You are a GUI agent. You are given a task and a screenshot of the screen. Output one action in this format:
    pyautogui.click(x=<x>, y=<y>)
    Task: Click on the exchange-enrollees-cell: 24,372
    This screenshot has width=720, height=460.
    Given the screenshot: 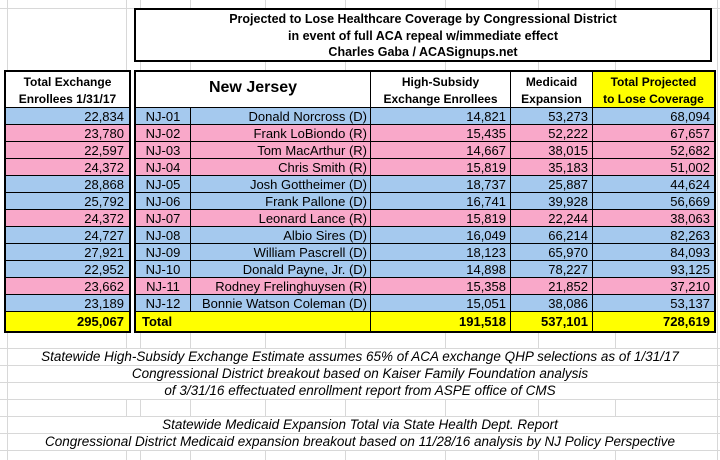 What is the action you would take?
    pyautogui.click(x=67, y=218)
    